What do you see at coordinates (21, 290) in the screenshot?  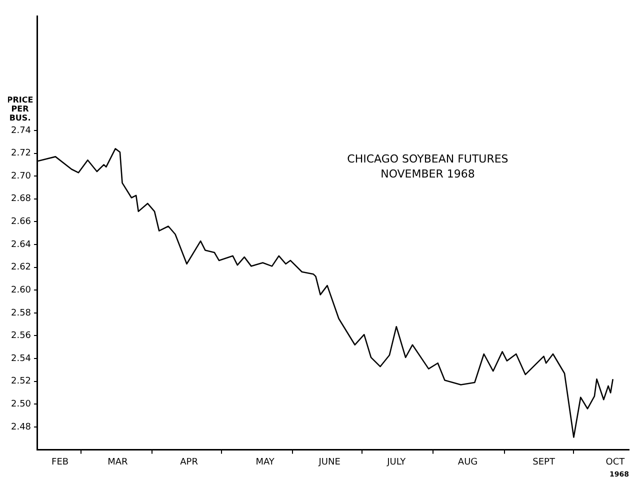 I see `y-tick-label: 2.60` at bounding box center [21, 290].